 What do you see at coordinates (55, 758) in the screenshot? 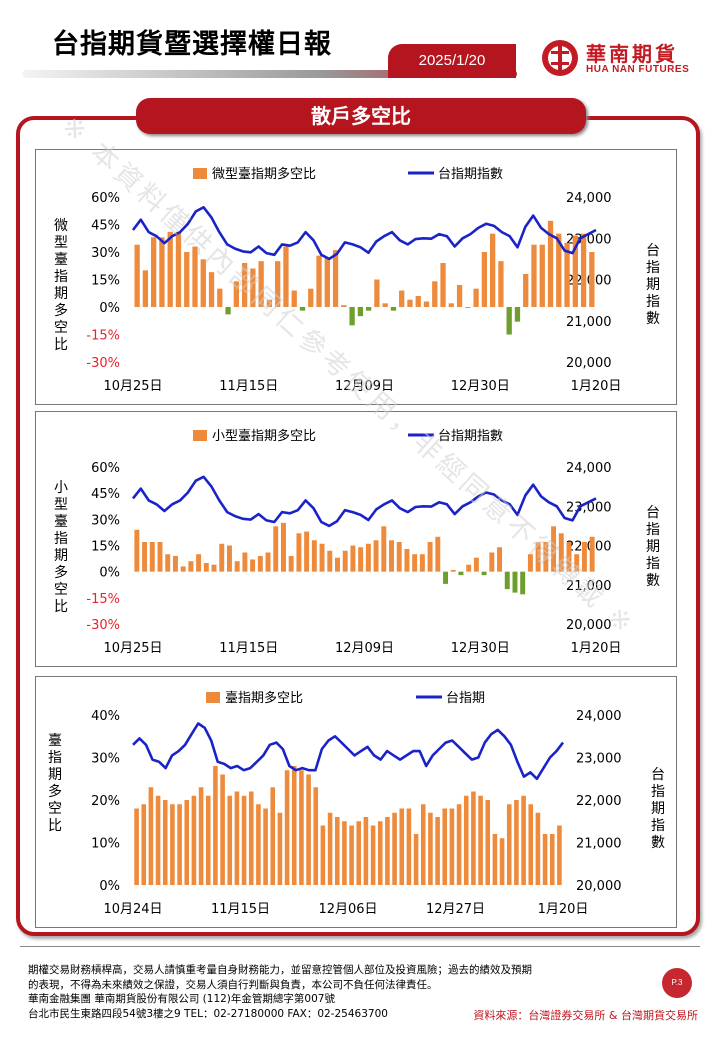
I see `y-axis-label-char: 指` at bounding box center [55, 758].